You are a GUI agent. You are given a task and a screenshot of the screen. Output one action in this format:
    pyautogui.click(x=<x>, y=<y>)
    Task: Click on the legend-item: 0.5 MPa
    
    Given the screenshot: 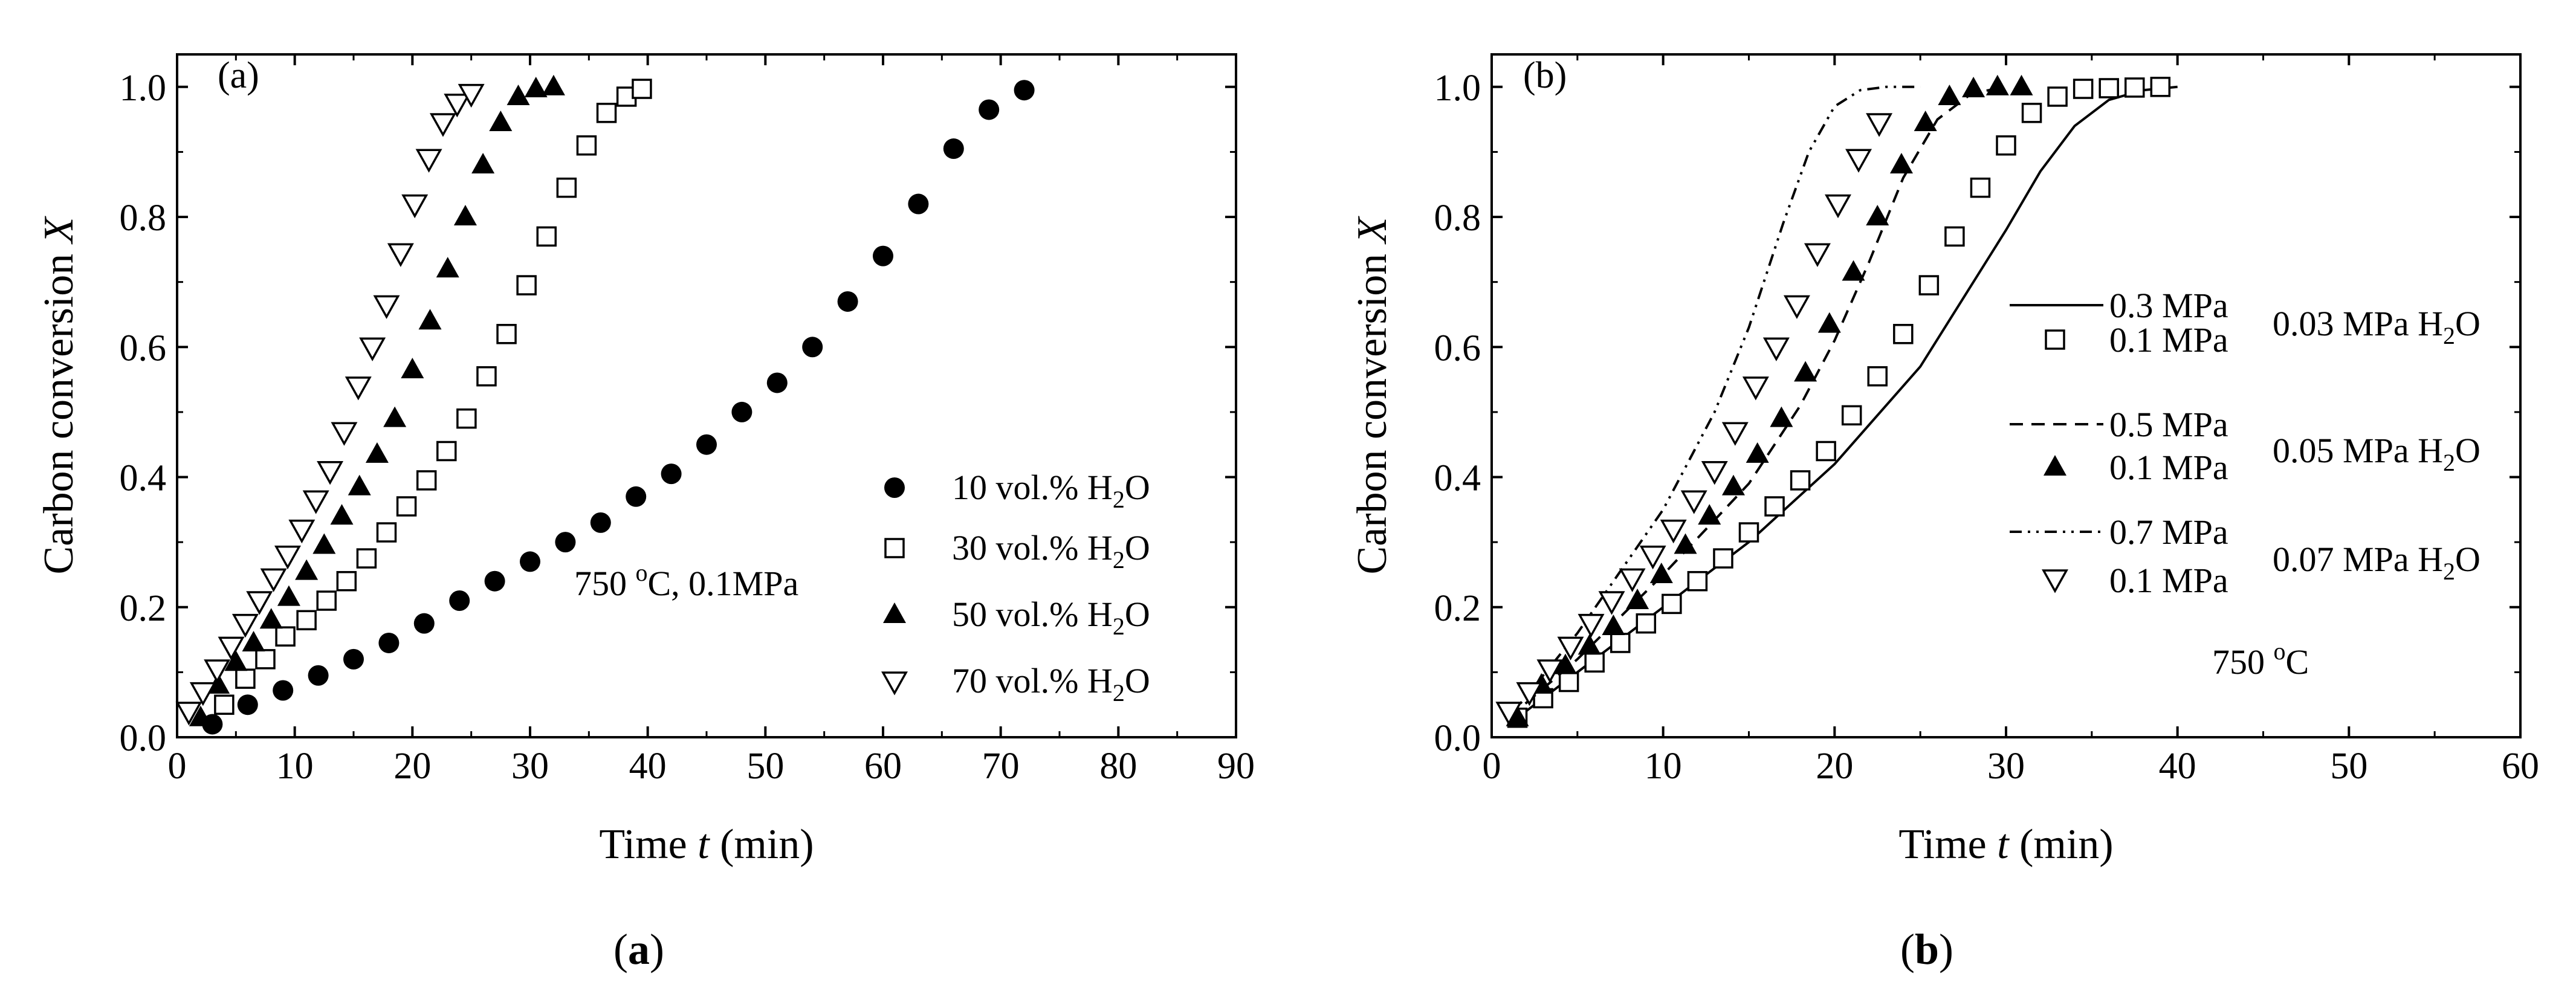 What is the action you would take?
    pyautogui.click(x=2119, y=424)
    